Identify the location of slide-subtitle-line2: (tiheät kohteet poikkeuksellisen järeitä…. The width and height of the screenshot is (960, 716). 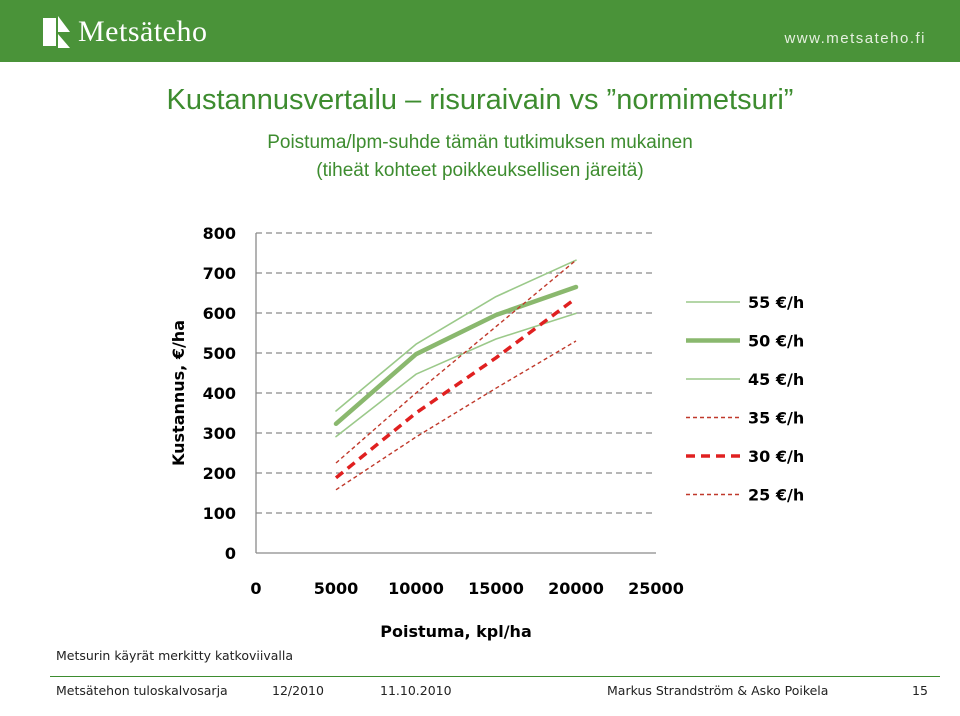
(480, 170).